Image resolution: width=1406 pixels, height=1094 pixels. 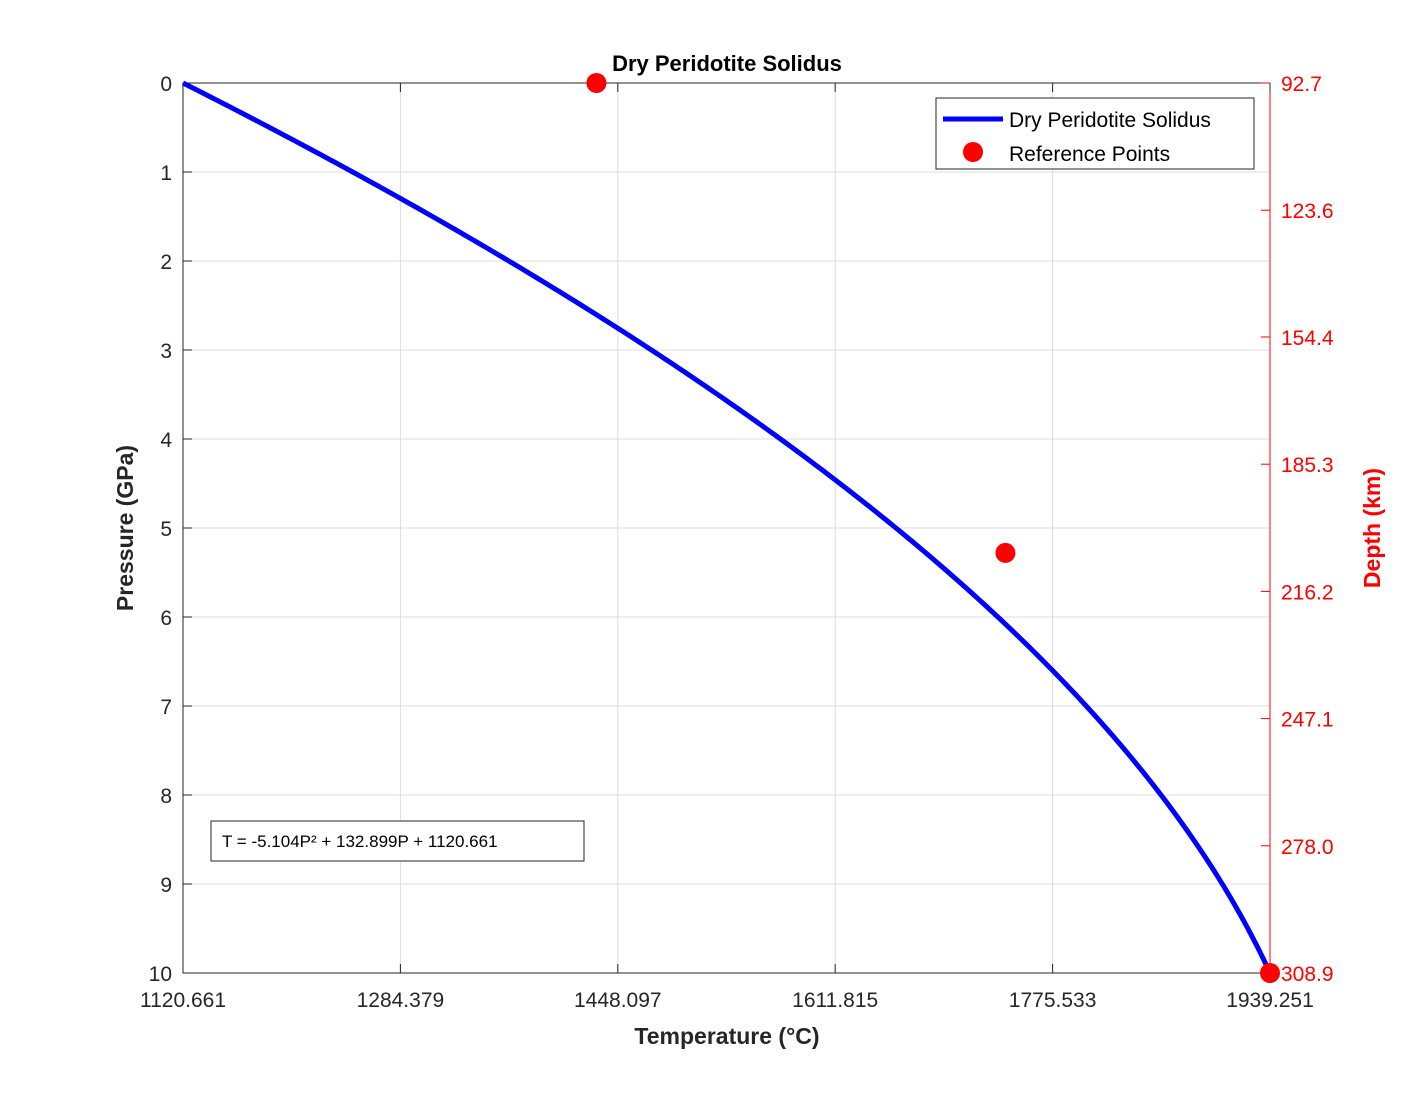 I want to click on y-tick-label: 3, so click(x=166, y=351).